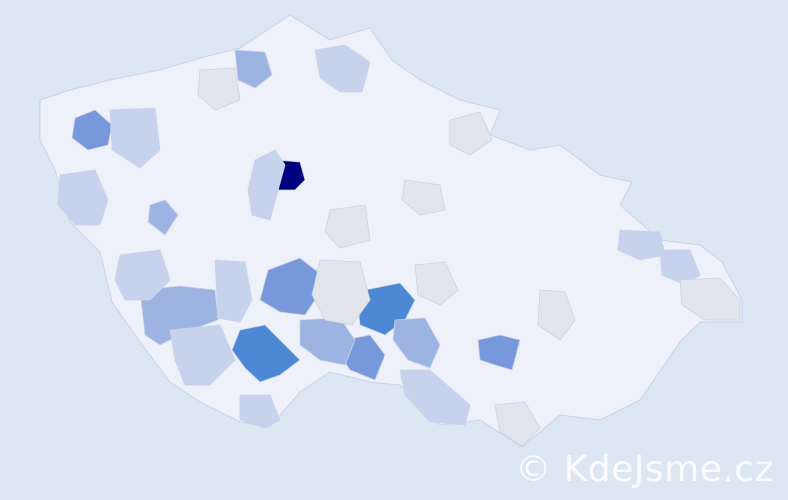 This screenshot has height=500, width=788. I want to click on watermark-logo: © KdeJsme.cz, so click(644, 469).